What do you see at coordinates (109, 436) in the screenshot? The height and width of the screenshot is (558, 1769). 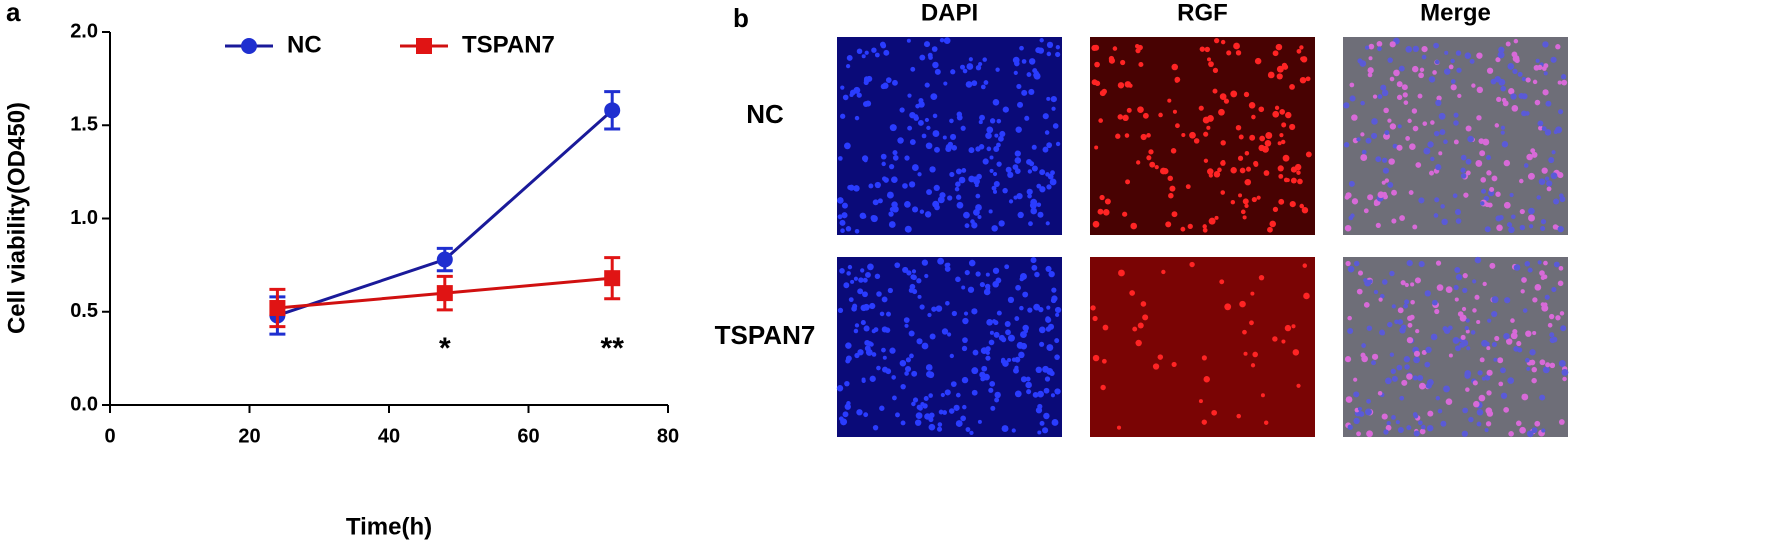 I see `x-tick-label: 0` at bounding box center [109, 436].